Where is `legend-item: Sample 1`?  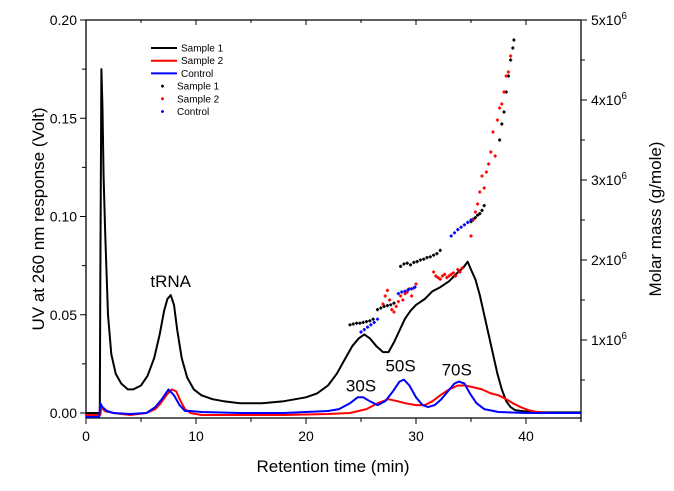
legend-item: Sample 1 is located at coordinates (190, 87).